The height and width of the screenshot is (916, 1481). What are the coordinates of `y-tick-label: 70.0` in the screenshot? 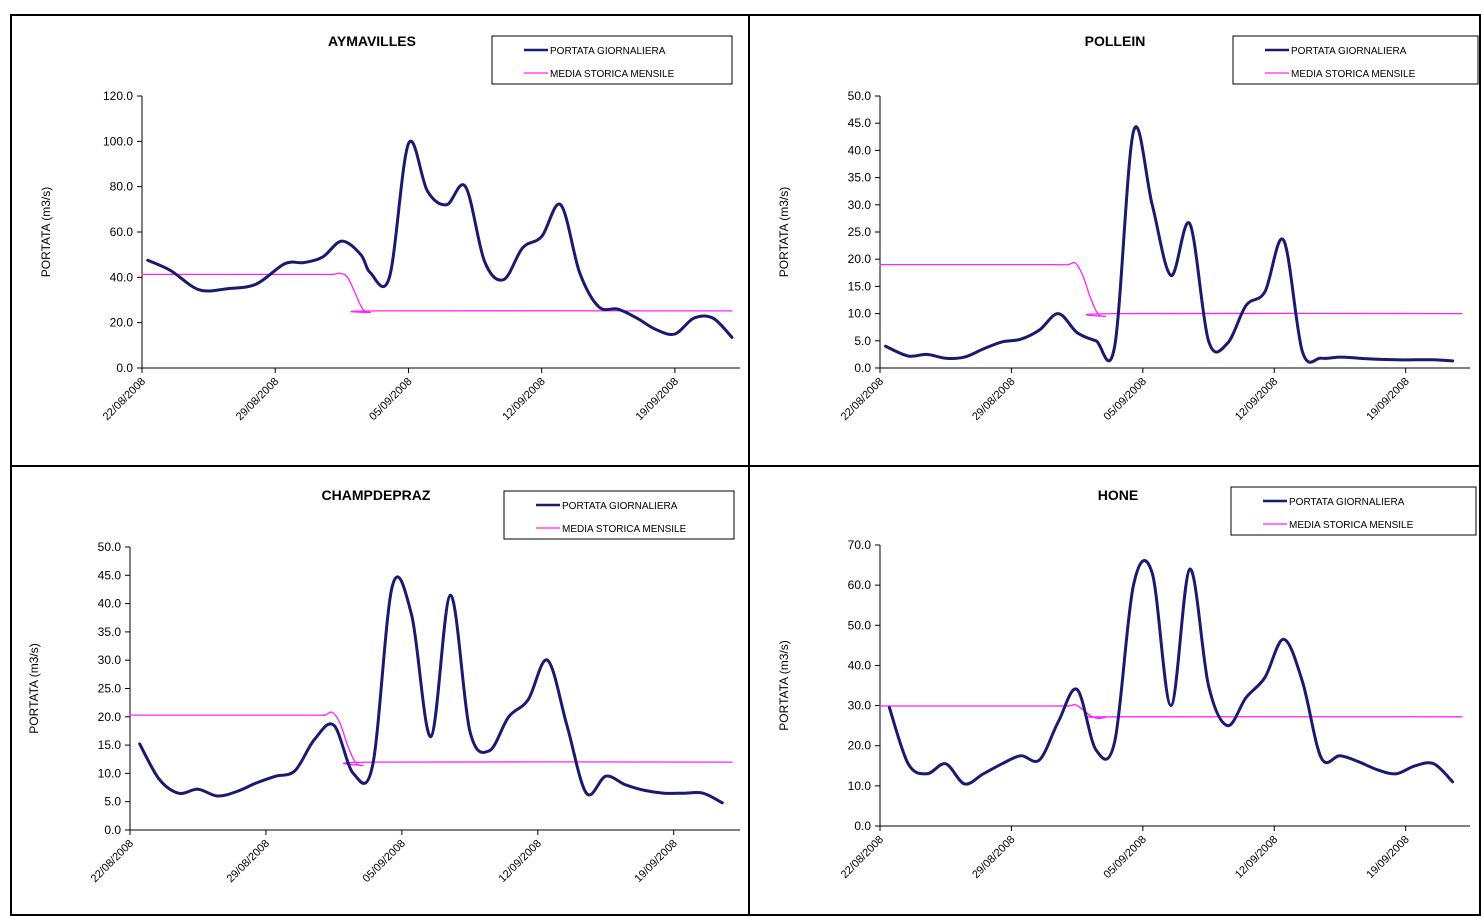 It's located at (860, 545).